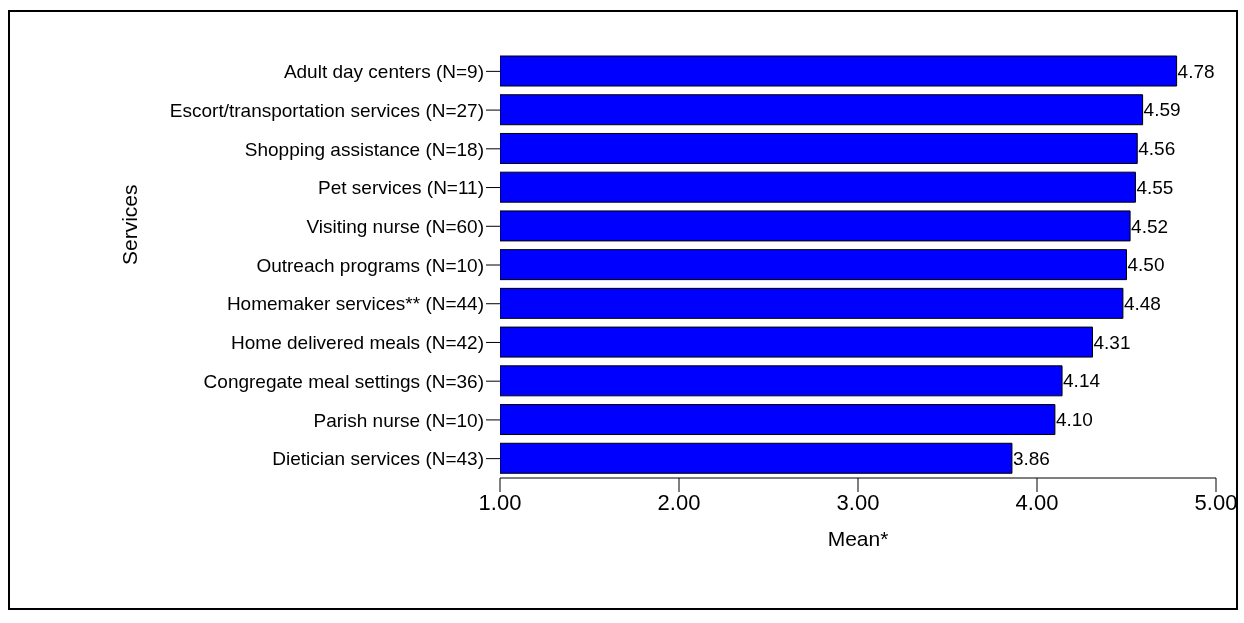  Describe the element at coordinates (401, 188) in the screenshot. I see `y-tick-label: Pet services (N=11)` at that location.